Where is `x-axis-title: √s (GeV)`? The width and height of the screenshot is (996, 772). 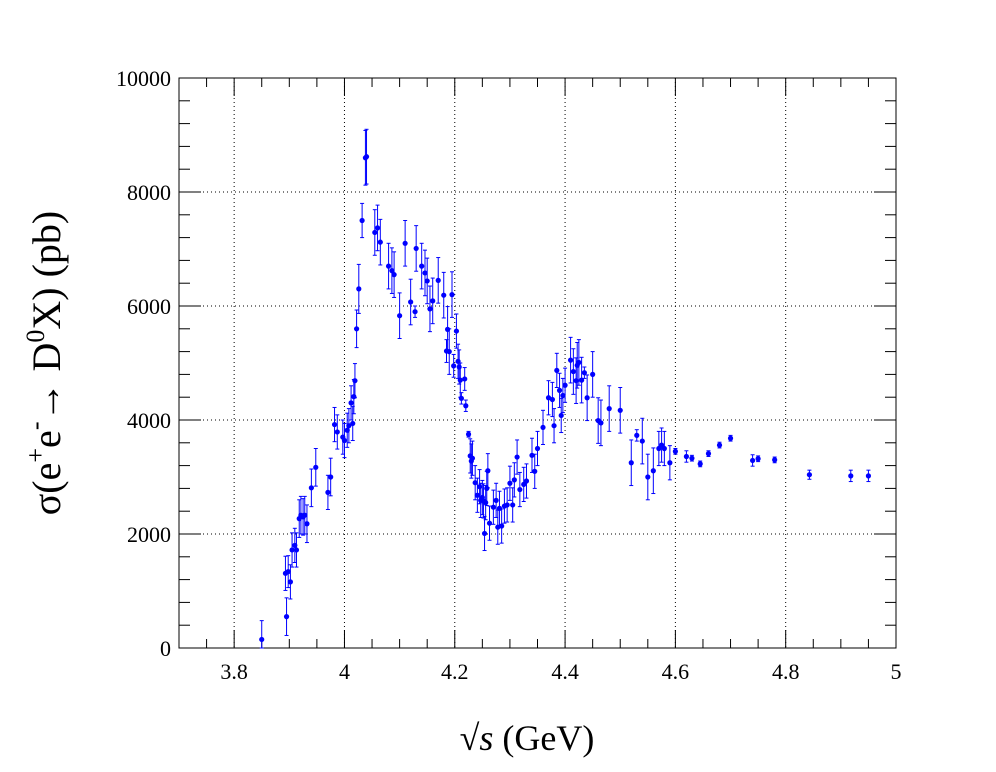 x-axis-title: √s (GeV) is located at coordinates (527, 738).